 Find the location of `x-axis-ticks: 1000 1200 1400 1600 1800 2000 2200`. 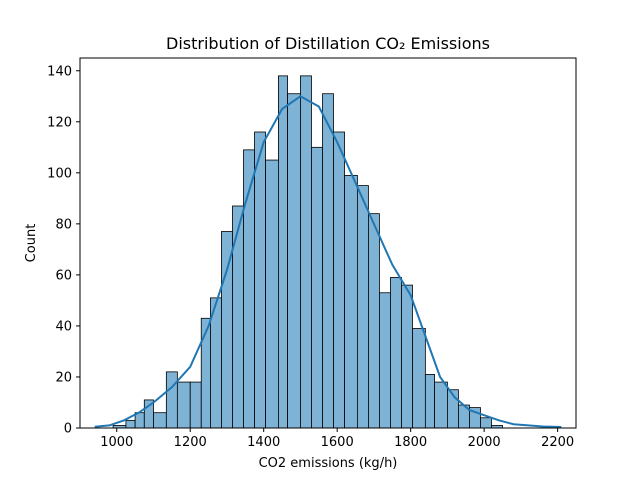

x-axis-ticks: 1000 1200 1400 1600 1800 2000 2200 is located at coordinates (337, 439).